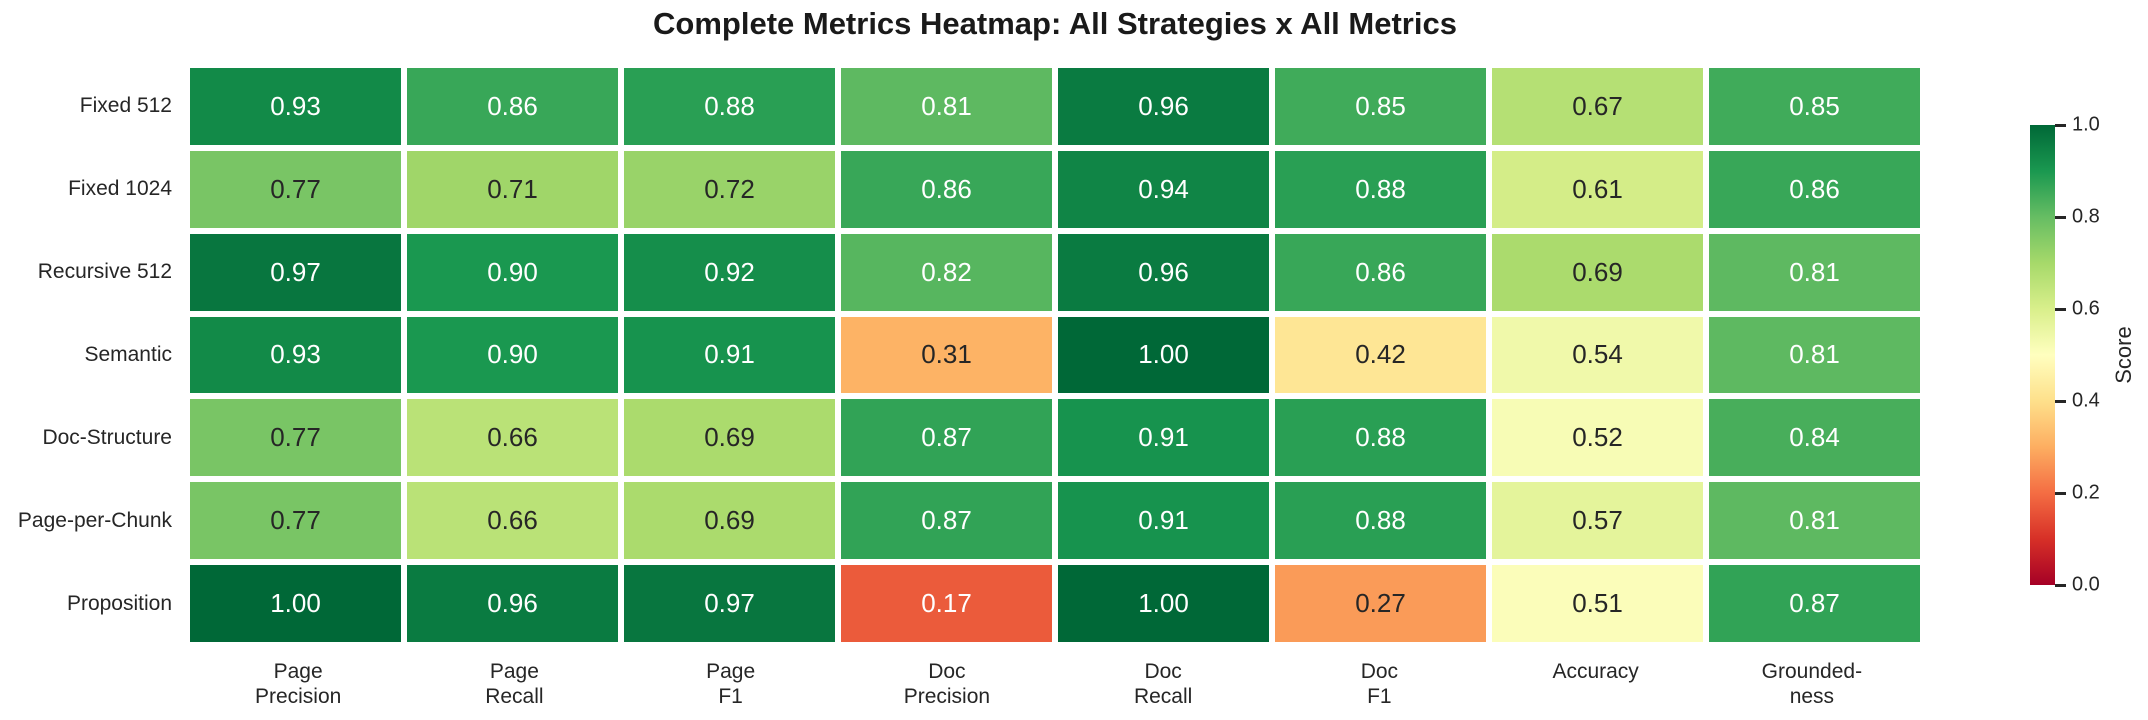 This screenshot has width=2148, height=720. I want to click on heatmap-cell: 0.82, so click(946, 272).